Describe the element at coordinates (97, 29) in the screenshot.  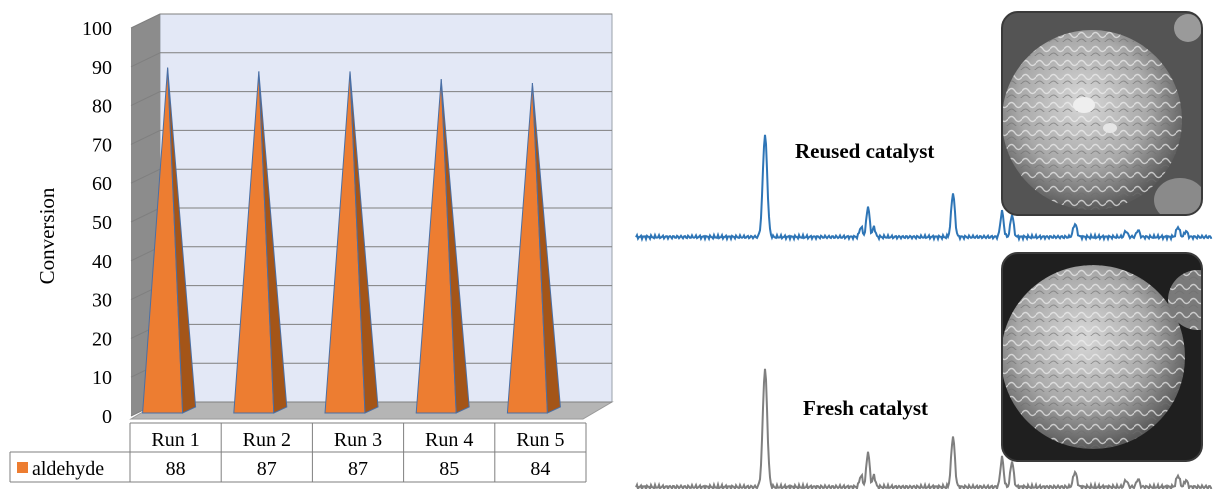
I see `y-tick-label: 100` at that location.